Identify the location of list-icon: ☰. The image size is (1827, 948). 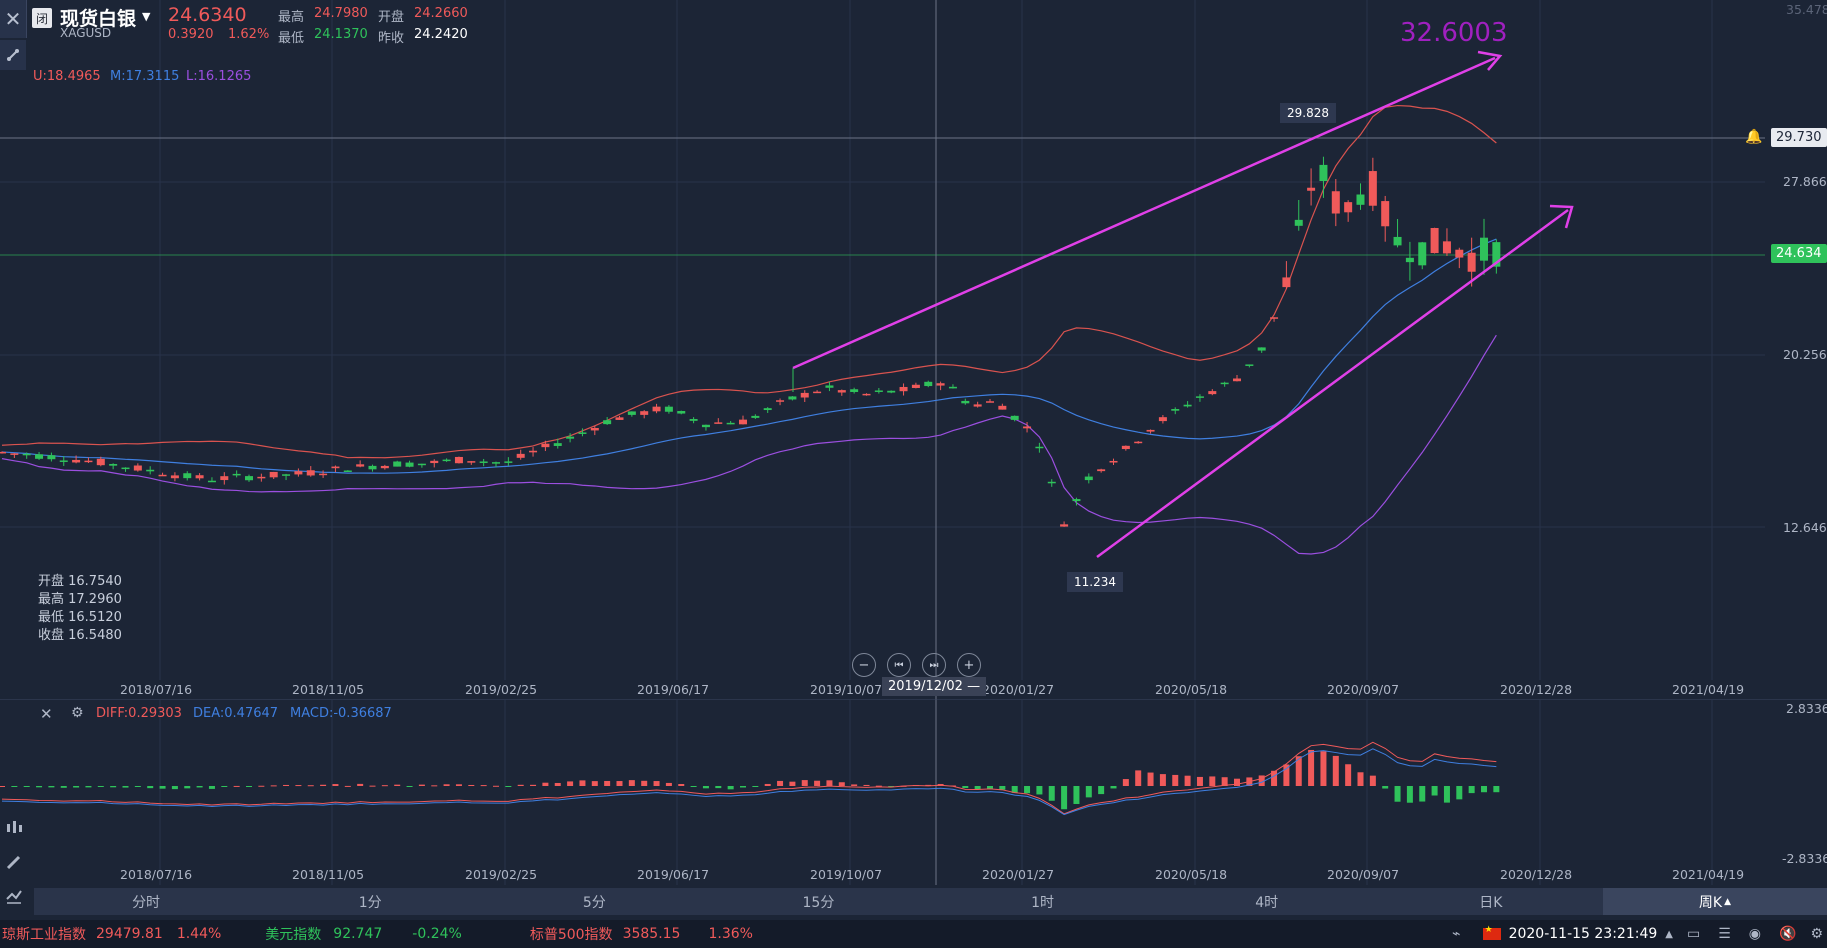
(1724, 934).